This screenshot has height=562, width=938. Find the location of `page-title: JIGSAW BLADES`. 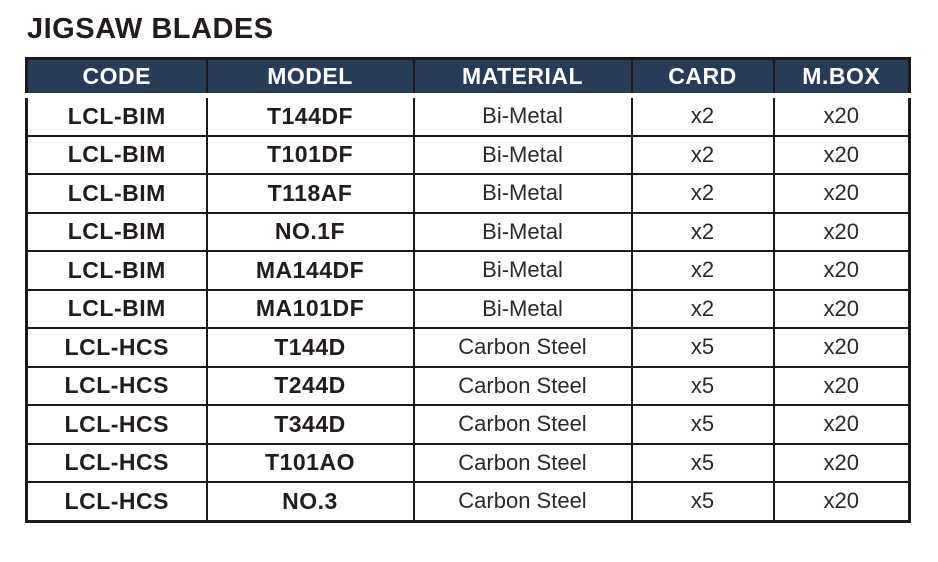

page-title: JIGSAW BLADES is located at coordinates (150, 29).